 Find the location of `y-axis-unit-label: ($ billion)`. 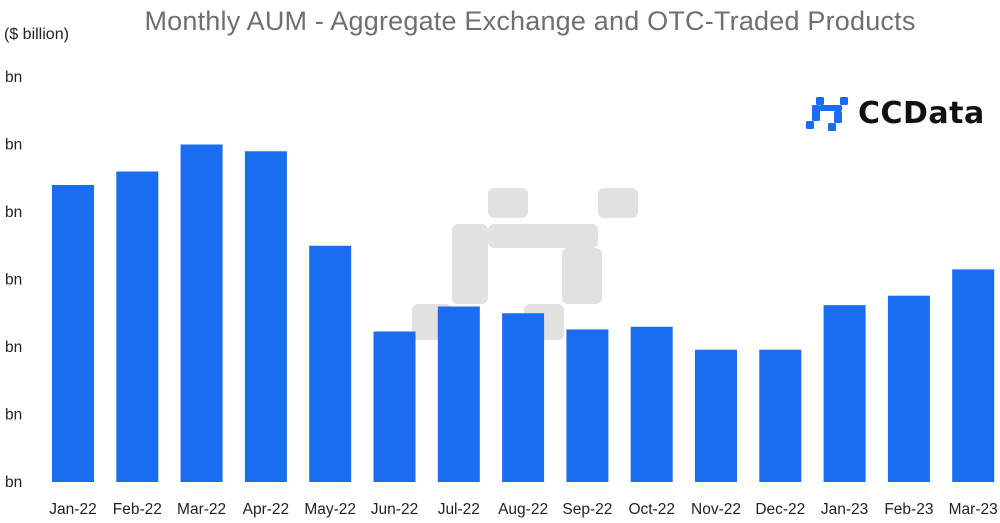

y-axis-unit-label: ($ billion) is located at coordinates (36, 34).